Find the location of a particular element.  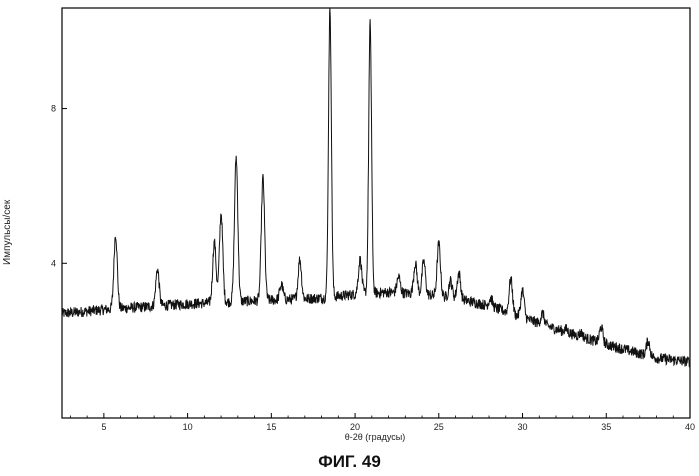

figure-caption: ФИГ. 49 is located at coordinates (349, 462).